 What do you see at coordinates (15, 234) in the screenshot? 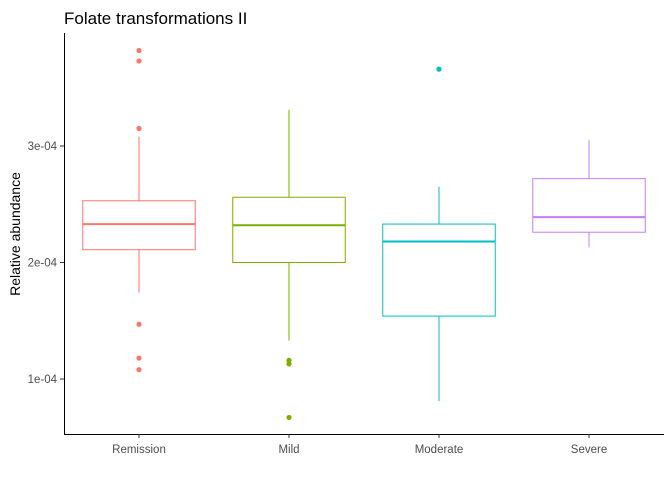
I see `y-axis-title: Relative abundance` at bounding box center [15, 234].